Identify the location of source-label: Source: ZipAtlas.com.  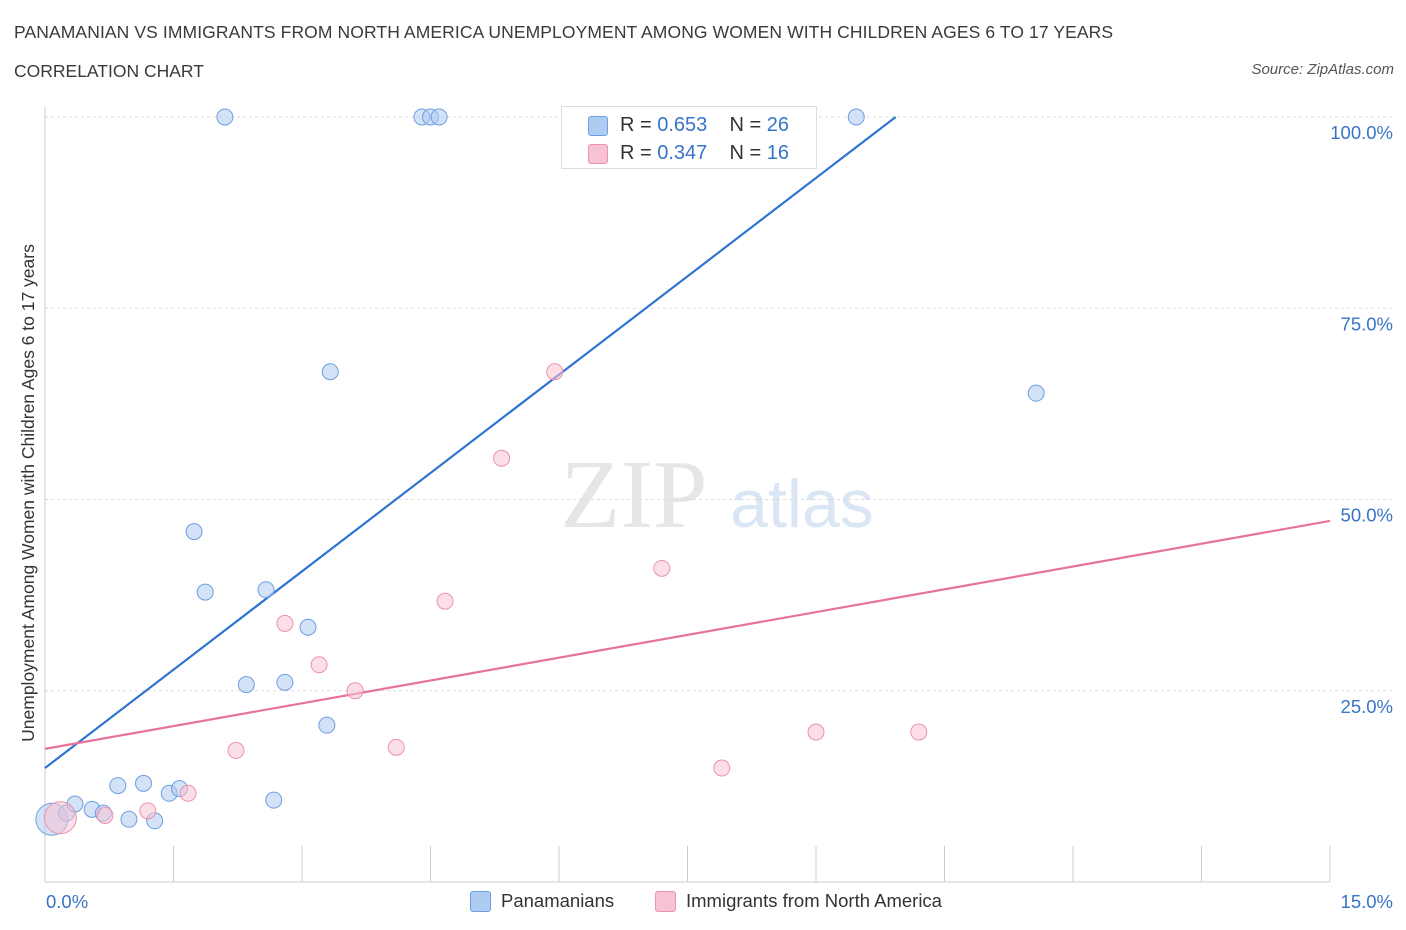
(1322, 69).